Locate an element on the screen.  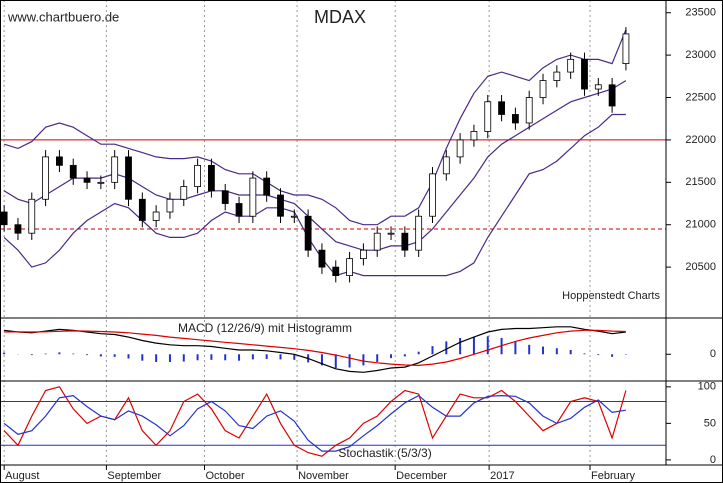
x-tick-label: 2017 is located at coordinates (502, 476).